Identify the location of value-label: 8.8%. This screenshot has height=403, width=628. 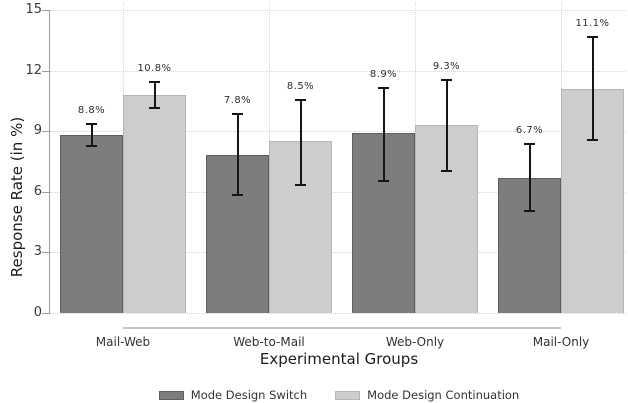
(91, 111).